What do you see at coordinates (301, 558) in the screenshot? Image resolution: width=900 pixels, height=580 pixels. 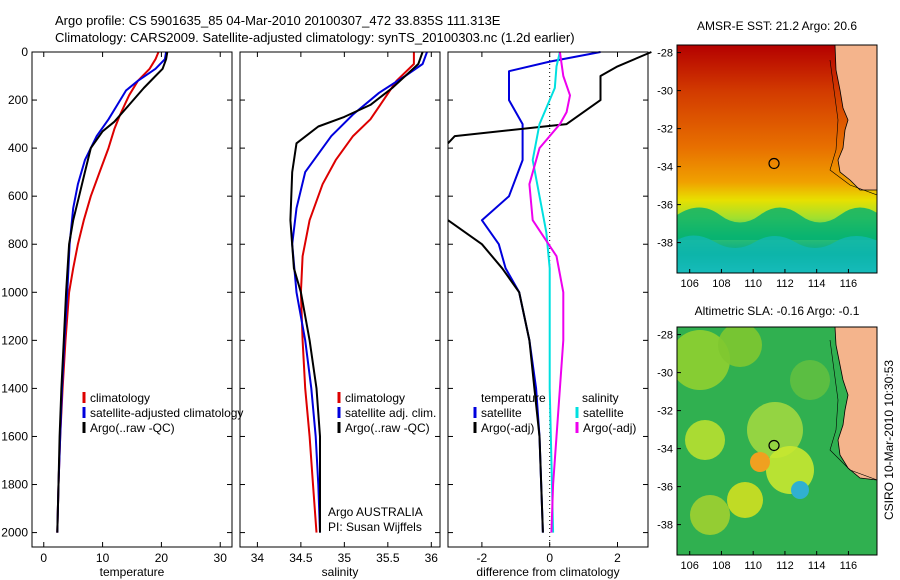 I see `x-tick-label: 34.5` at bounding box center [301, 558].